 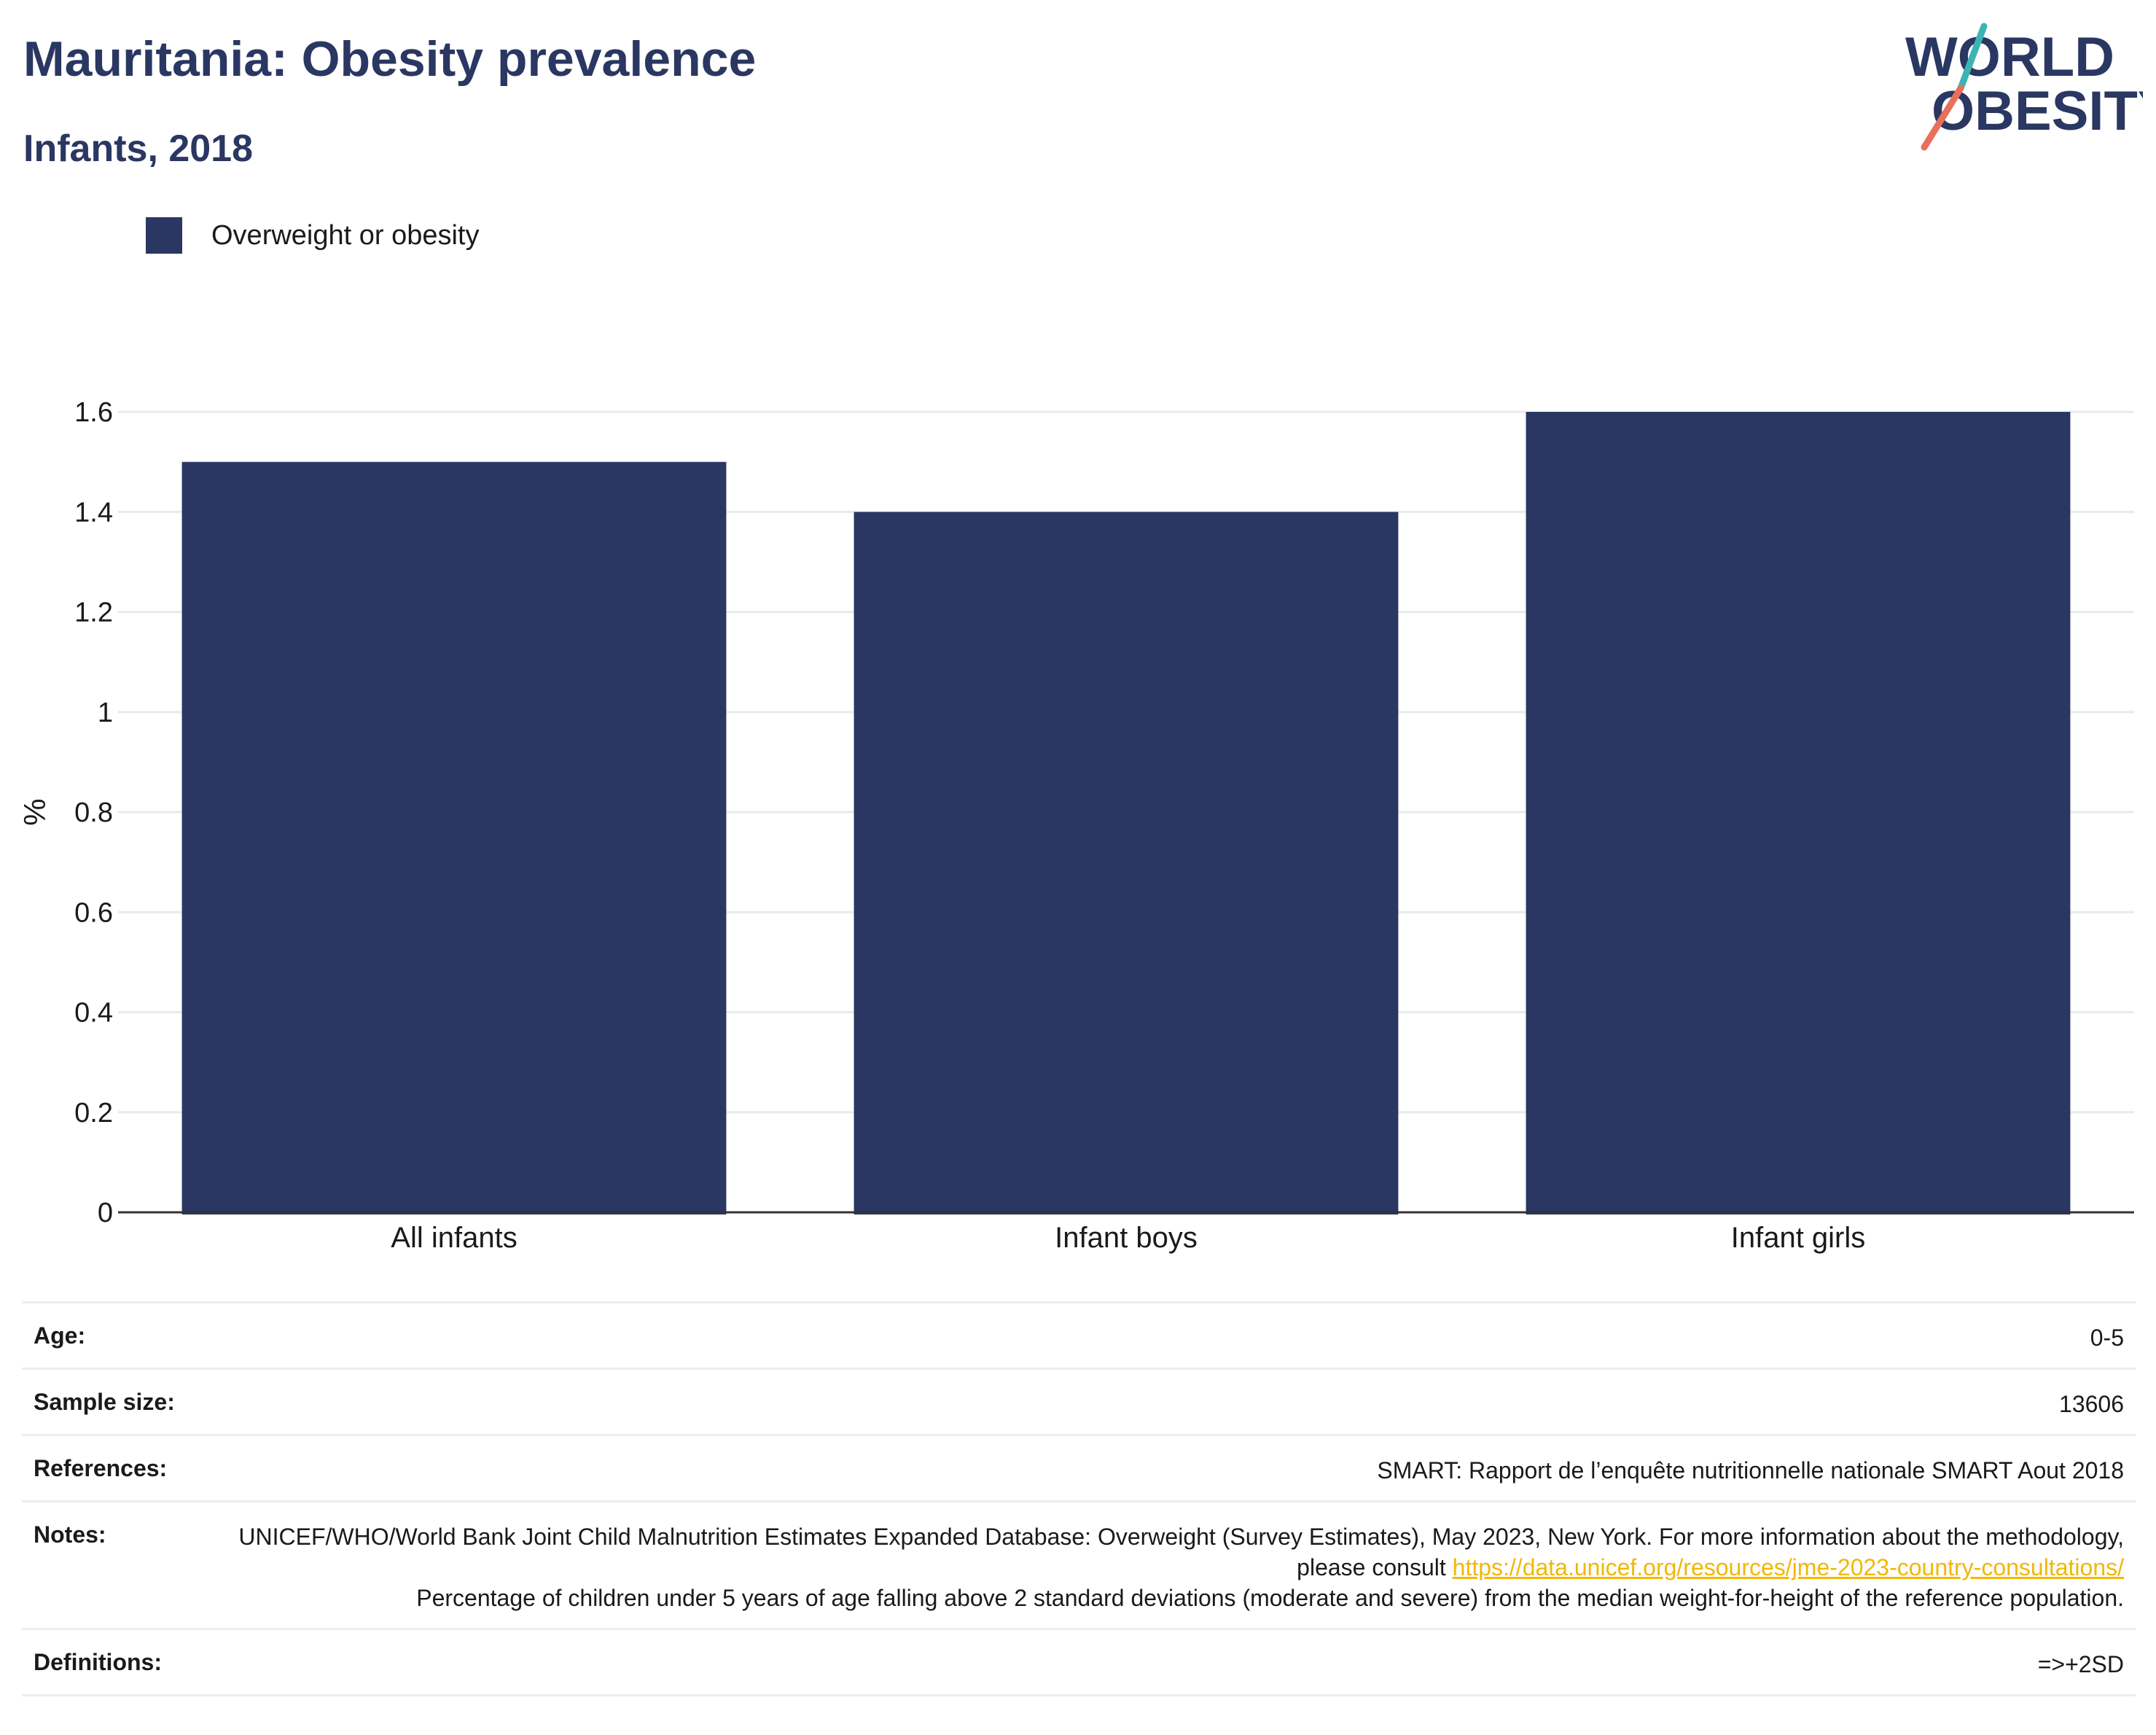 I want to click on chart-title: Mauritania: Obesity prevalence, so click(x=390, y=59).